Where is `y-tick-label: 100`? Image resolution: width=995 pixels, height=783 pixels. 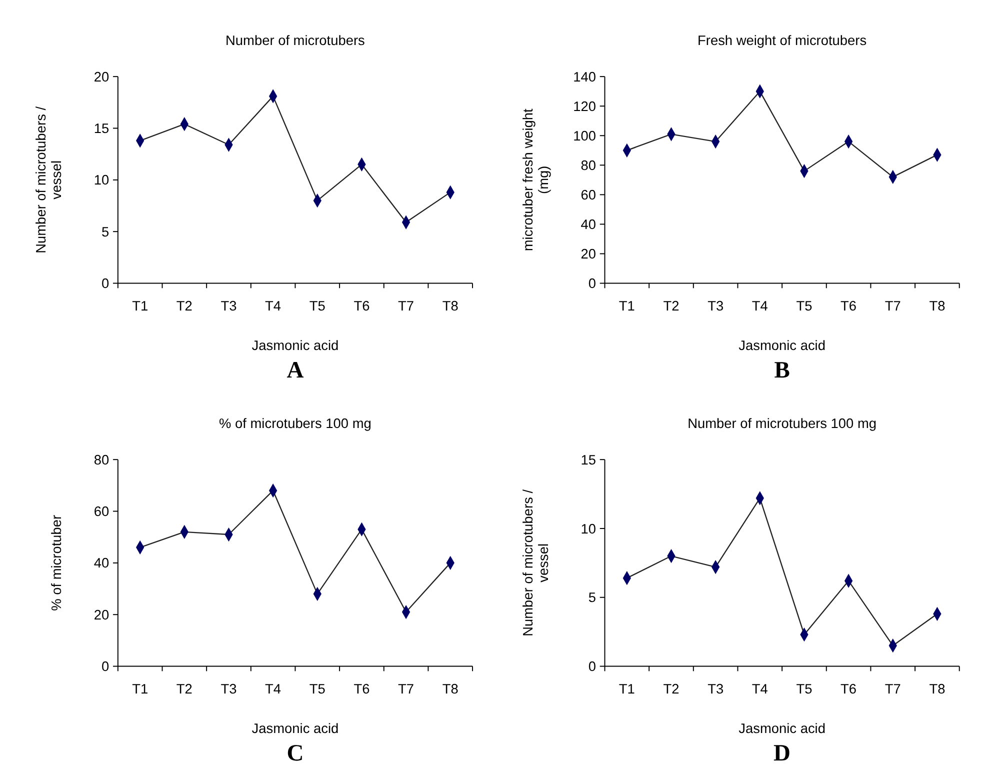
y-tick-label: 100 is located at coordinates (584, 136).